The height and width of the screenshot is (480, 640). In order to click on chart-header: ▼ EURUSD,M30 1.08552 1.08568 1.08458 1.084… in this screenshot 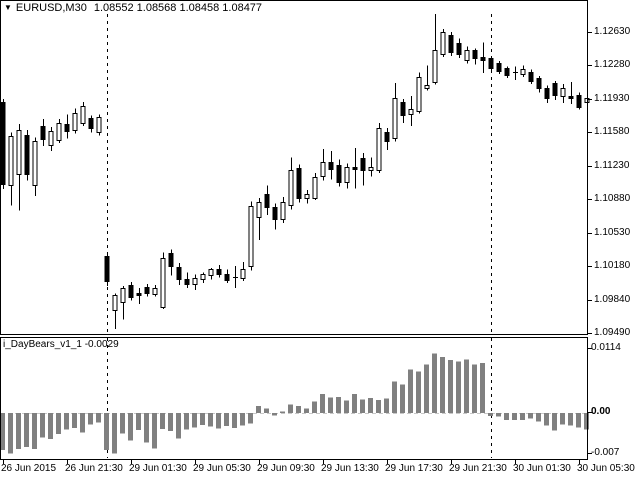, I will do `click(133, 8)`.